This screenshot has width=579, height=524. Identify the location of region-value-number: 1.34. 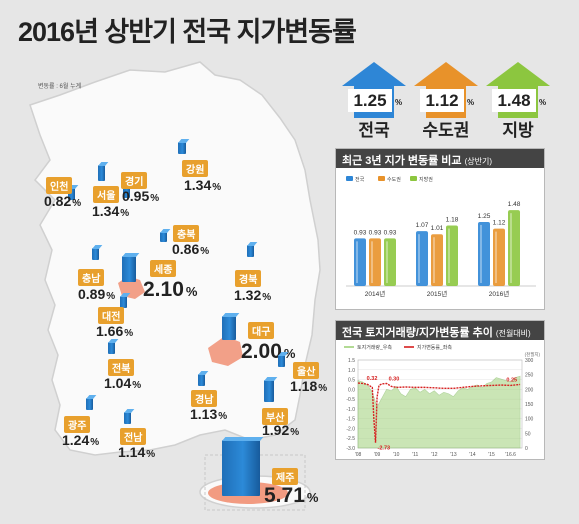
(106, 211).